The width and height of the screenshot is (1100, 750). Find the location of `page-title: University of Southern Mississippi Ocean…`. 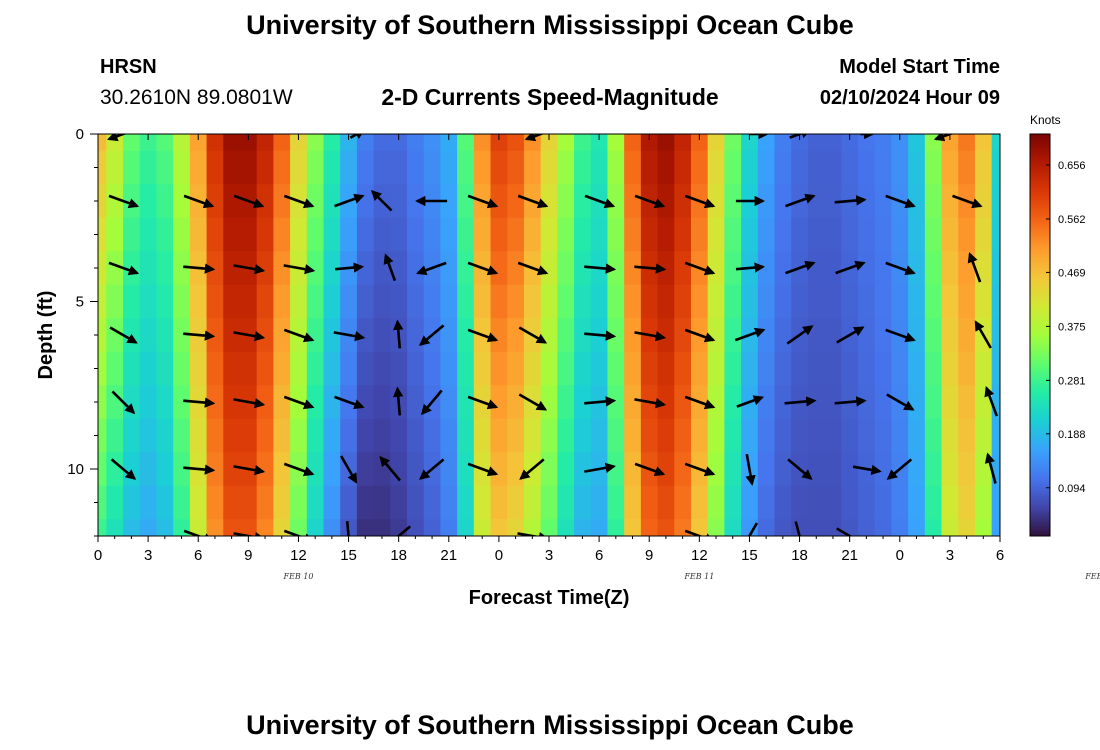

page-title: University of Southern Mississippi Ocean… is located at coordinates (550, 25).